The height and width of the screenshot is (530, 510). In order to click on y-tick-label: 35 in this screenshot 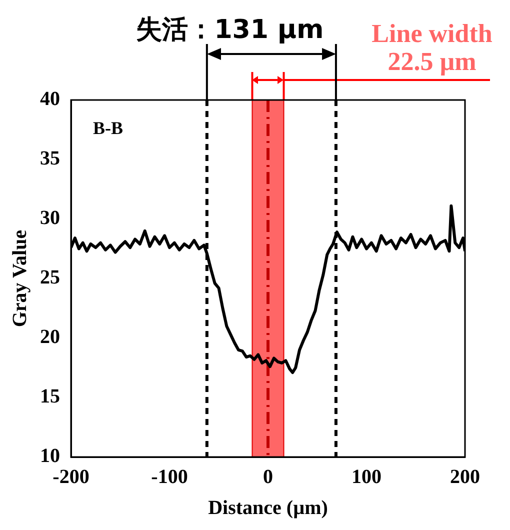, I will do `click(50, 159)`.